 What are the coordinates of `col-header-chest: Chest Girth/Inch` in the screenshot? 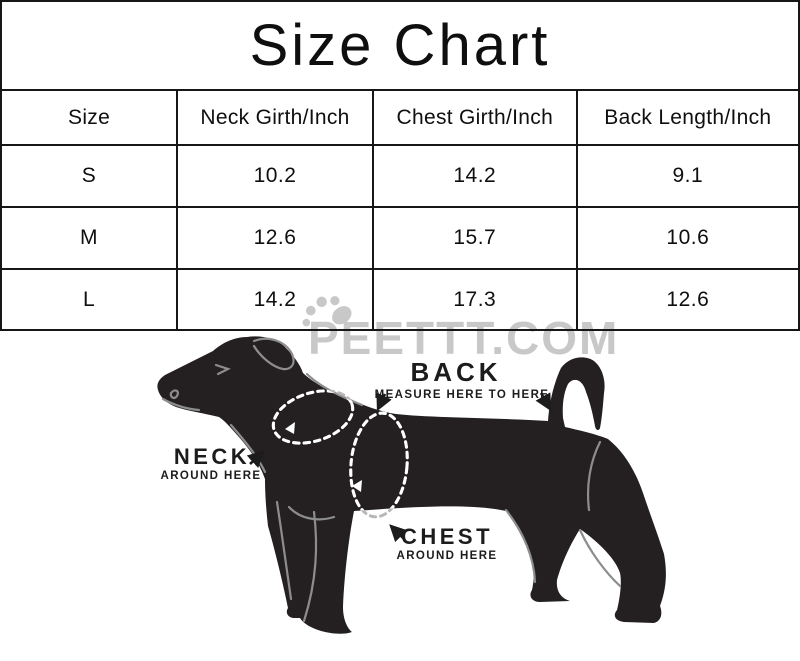 It's located at (474, 118).